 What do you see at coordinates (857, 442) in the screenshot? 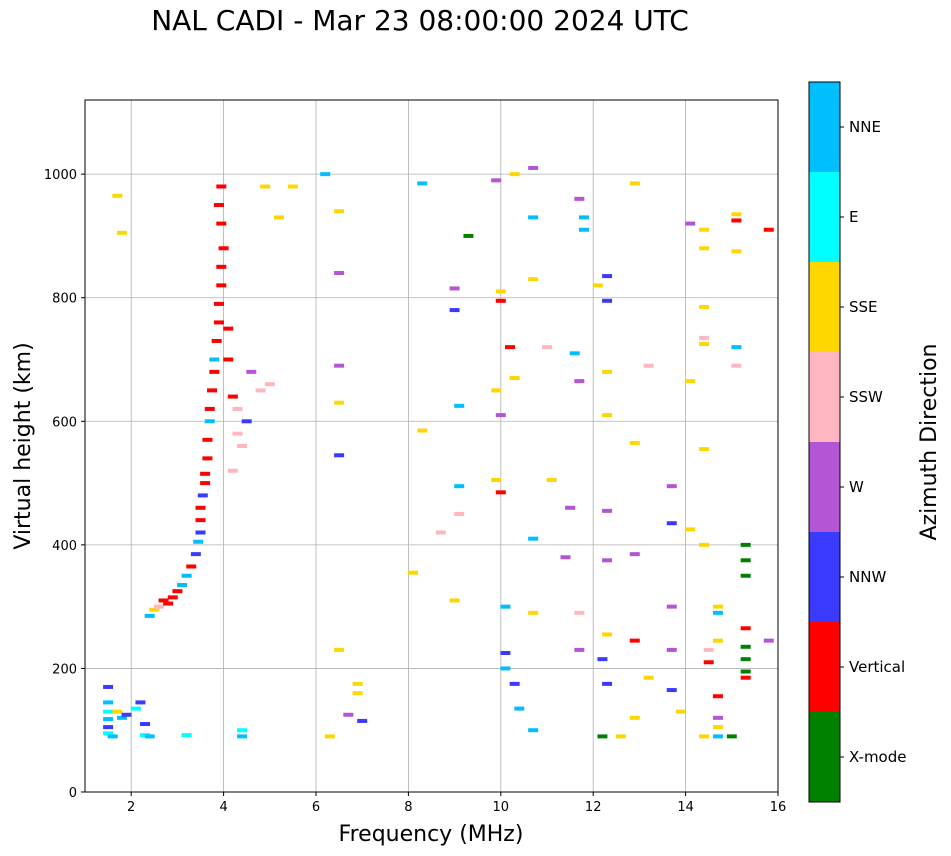
I see `colorbar: X-mode Vertical NNW W SSW SSE E NNE` at bounding box center [857, 442].